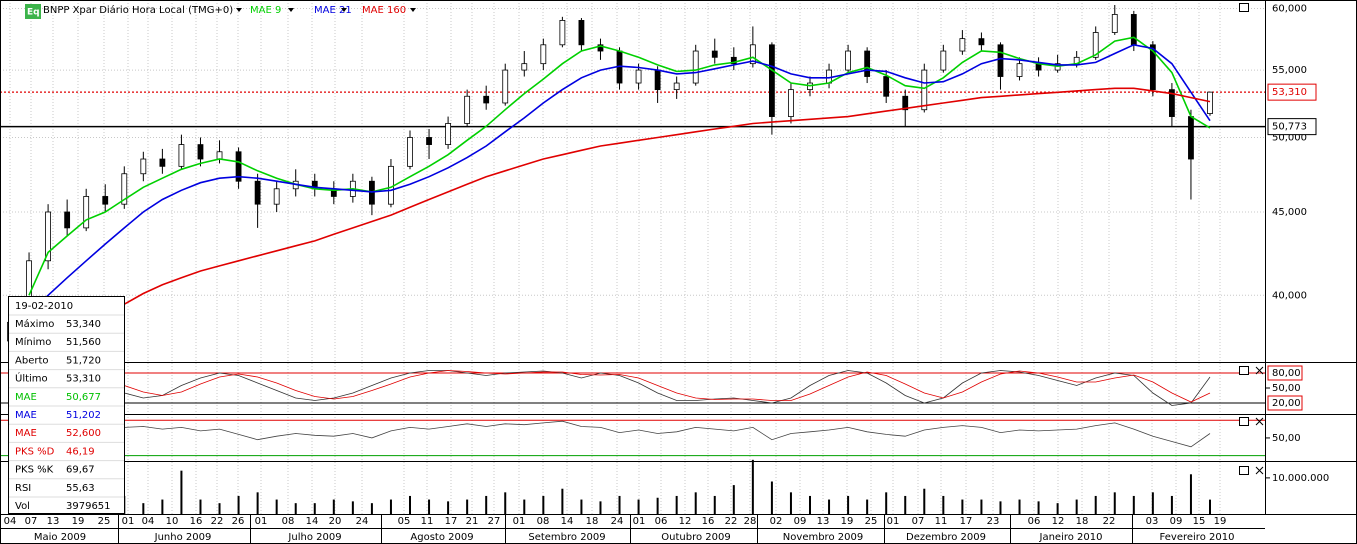 This screenshot has height=544, width=1357. Describe the element at coordinates (34, 470) in the screenshot. I see `info-label: PKS %K` at that location.